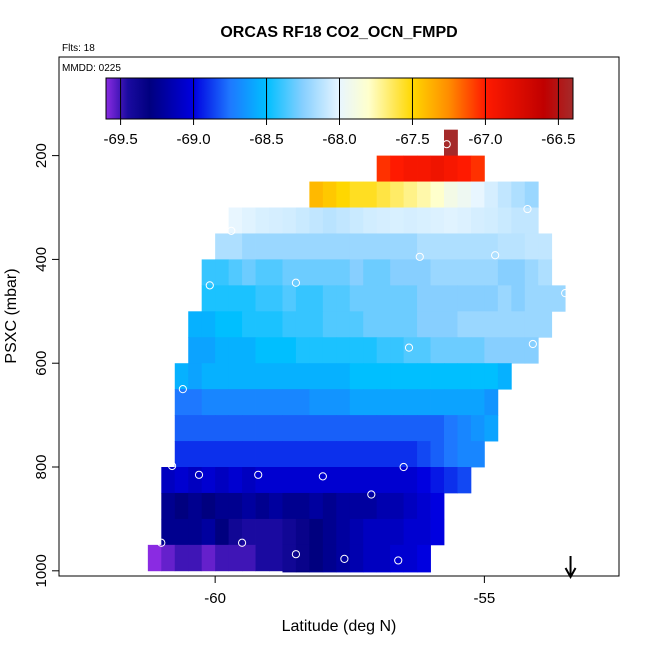  I want to click on x-axis-label: Latitude (deg N), so click(339, 626).